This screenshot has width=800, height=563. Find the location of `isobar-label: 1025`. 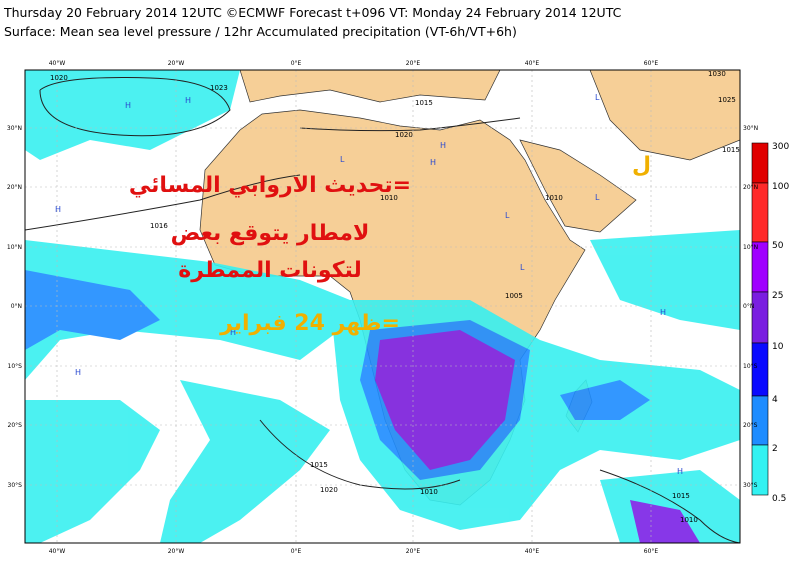

isobar-label: 1025 is located at coordinates (727, 100).